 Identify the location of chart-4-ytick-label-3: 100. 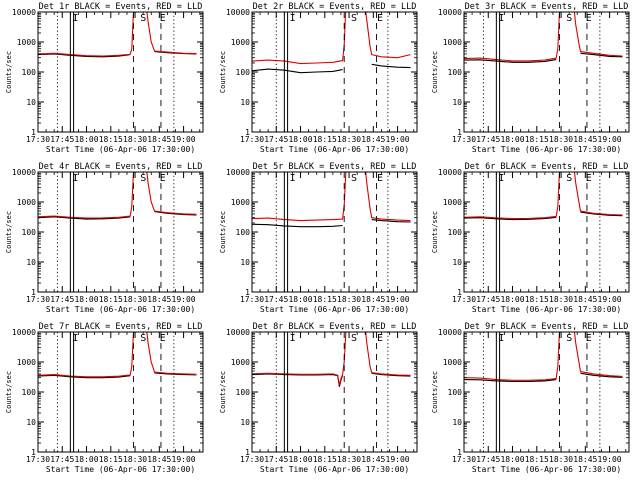
(29, 232).